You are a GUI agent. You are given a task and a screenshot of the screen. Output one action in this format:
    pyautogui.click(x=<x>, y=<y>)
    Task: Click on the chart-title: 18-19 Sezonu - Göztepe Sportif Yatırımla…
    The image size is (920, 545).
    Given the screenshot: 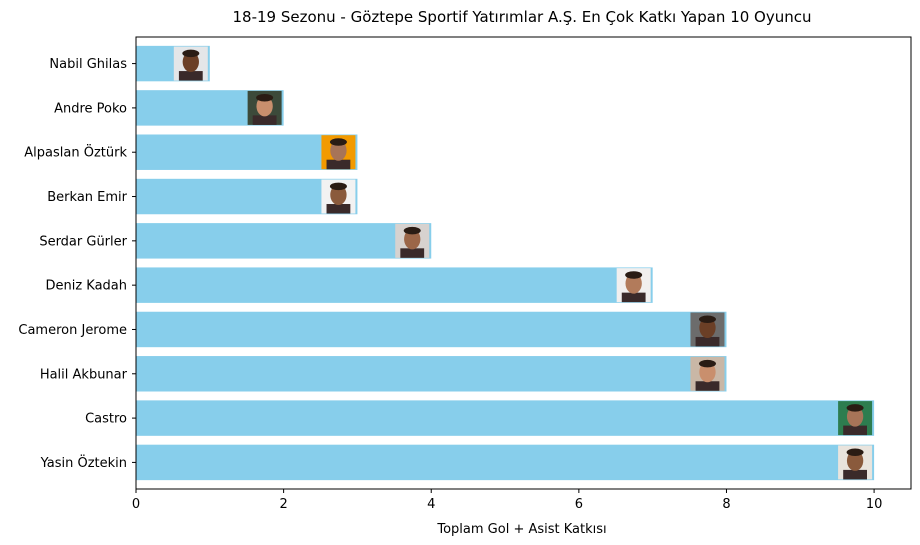 What is the action you would take?
    pyautogui.click(x=521, y=17)
    